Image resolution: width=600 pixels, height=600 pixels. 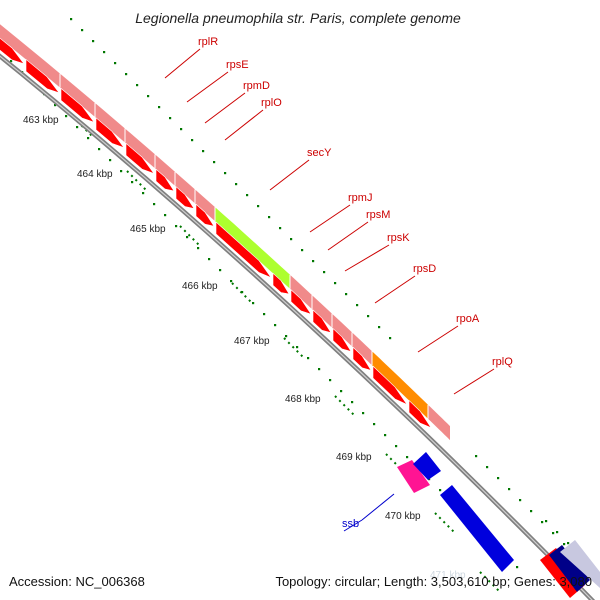 I want to click on kbp-label: 471 kbp, so click(x=448, y=575).